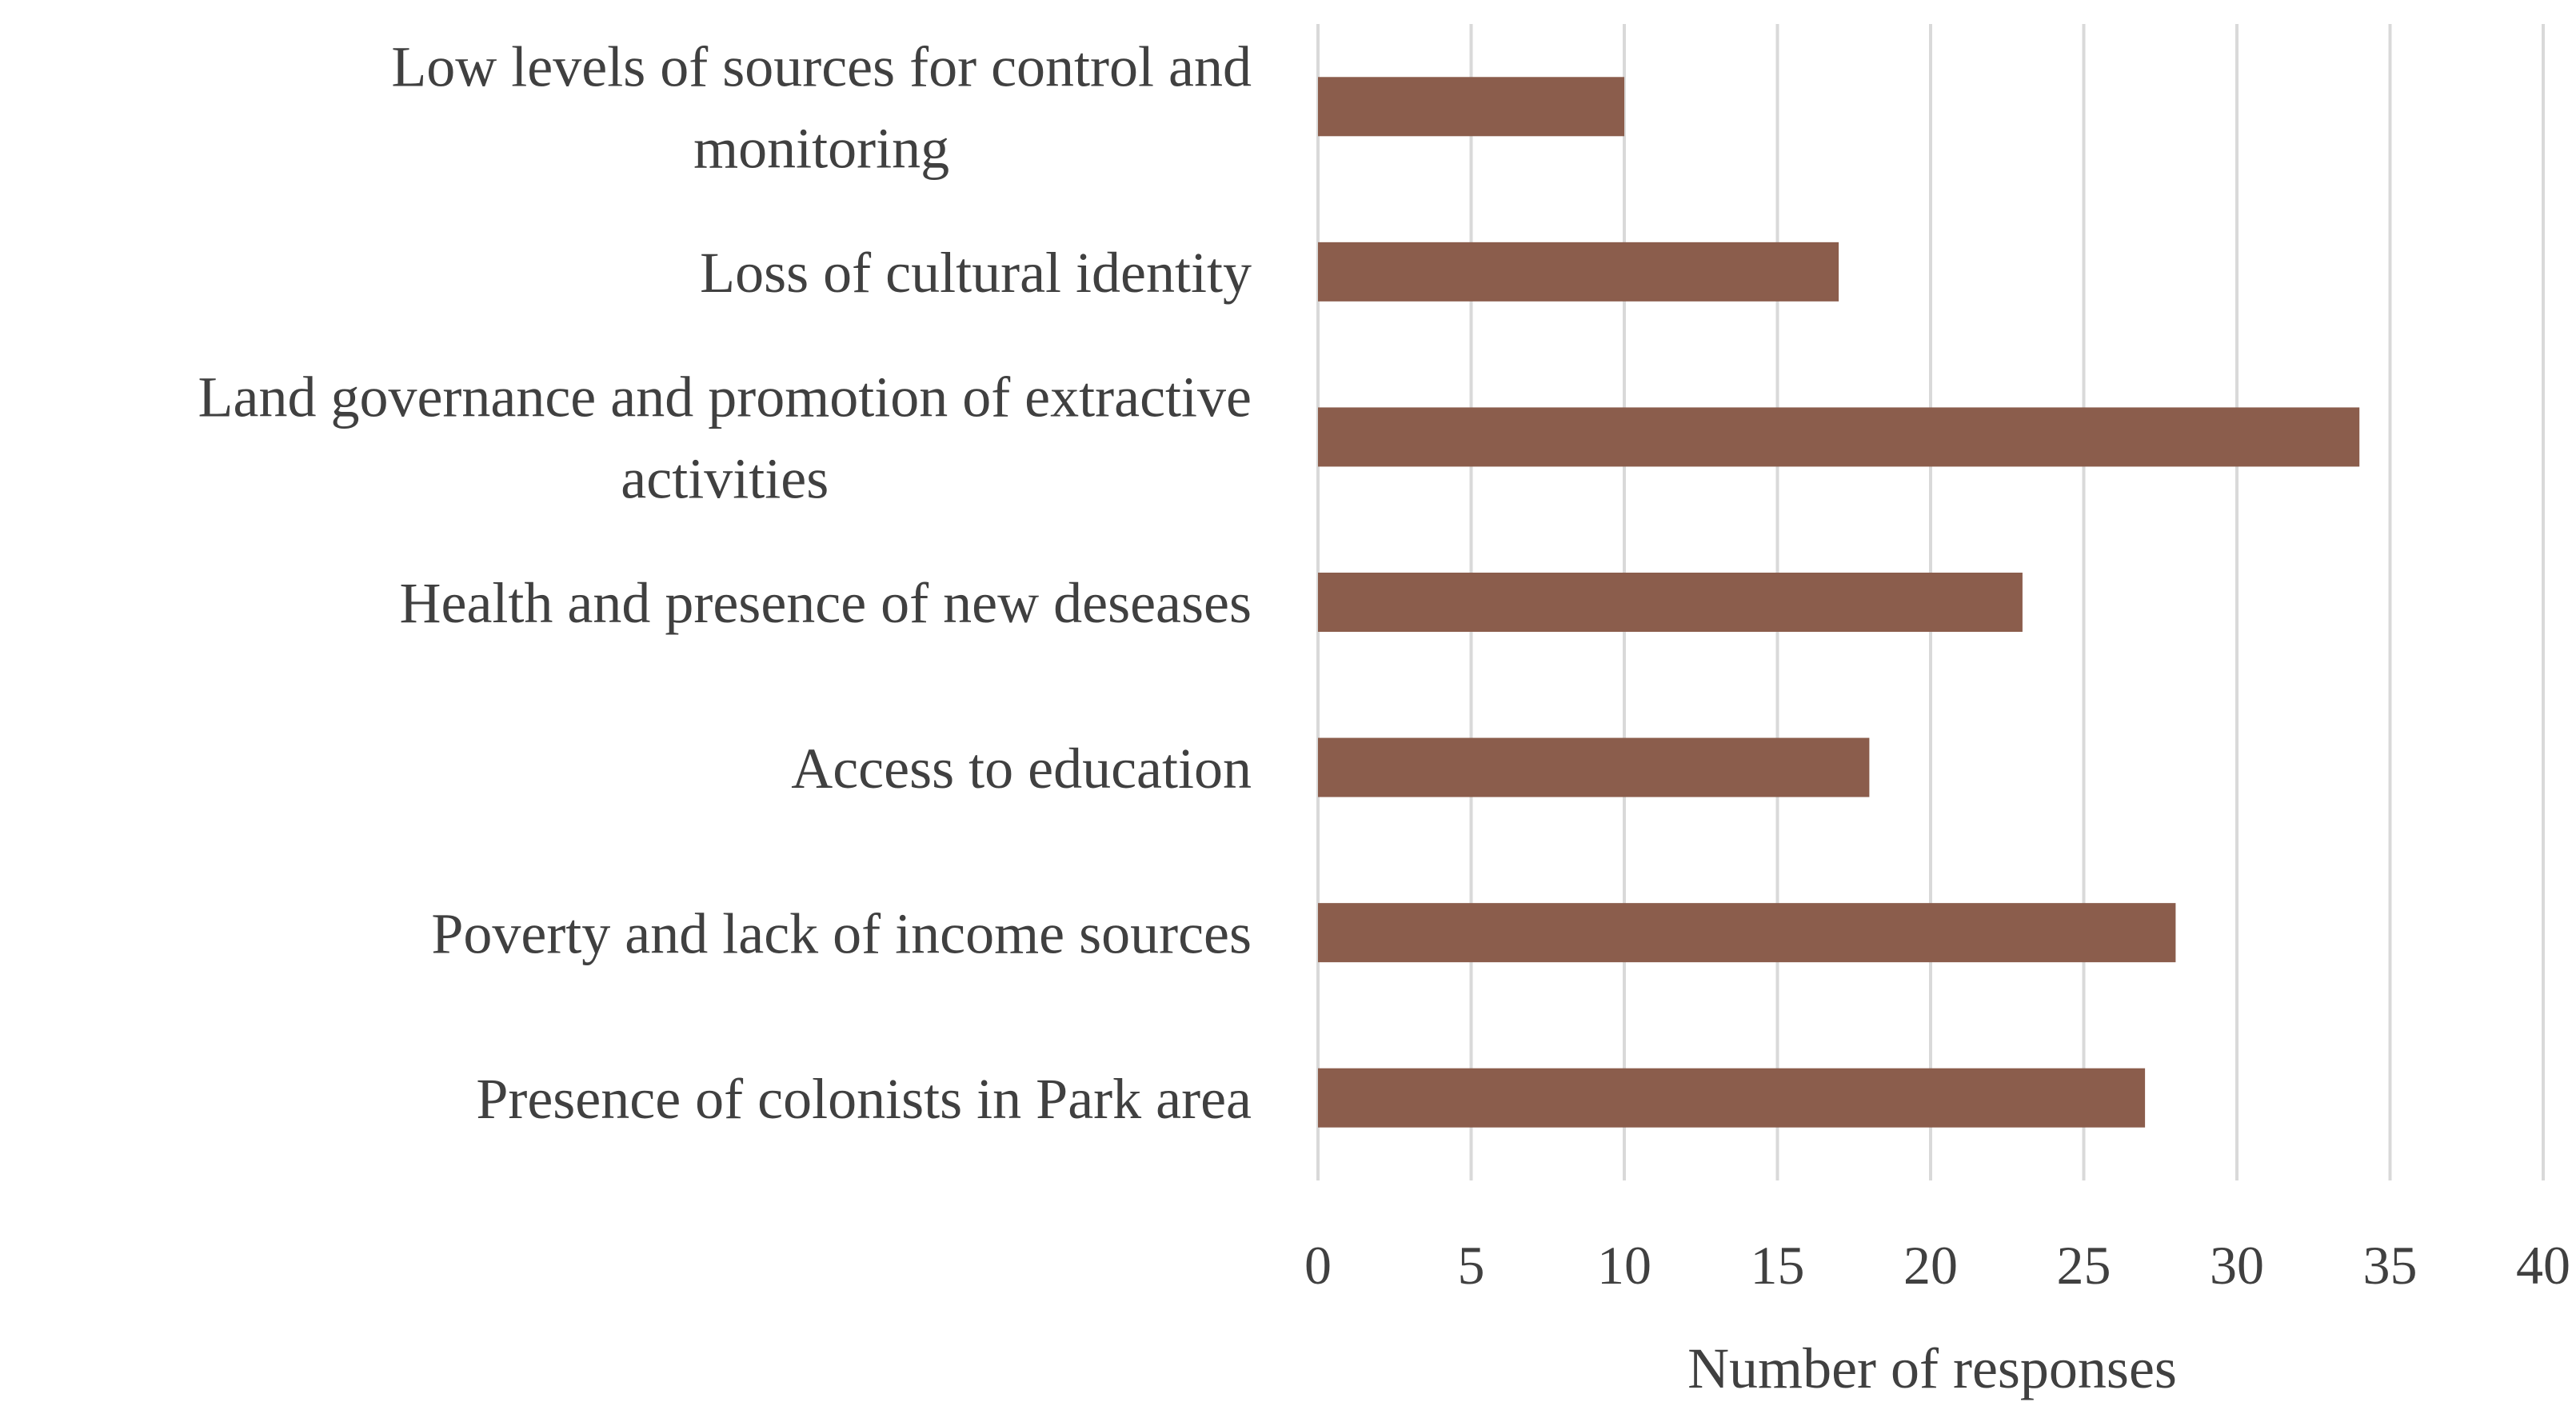 This screenshot has width=2576, height=1414. What do you see at coordinates (1624, 1265) in the screenshot?
I see `x-tick-label: 10` at bounding box center [1624, 1265].